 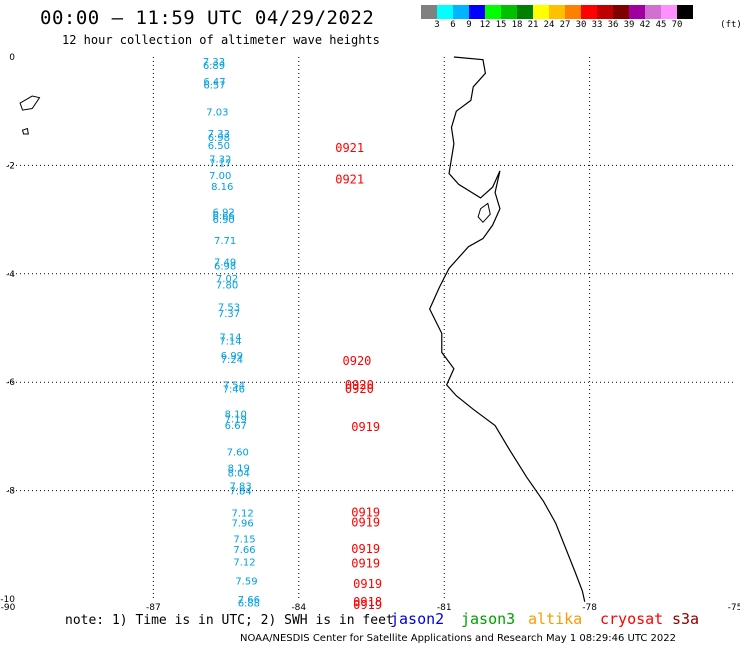 I want to click on wave-height-label: 7.14, so click(x=230, y=341).